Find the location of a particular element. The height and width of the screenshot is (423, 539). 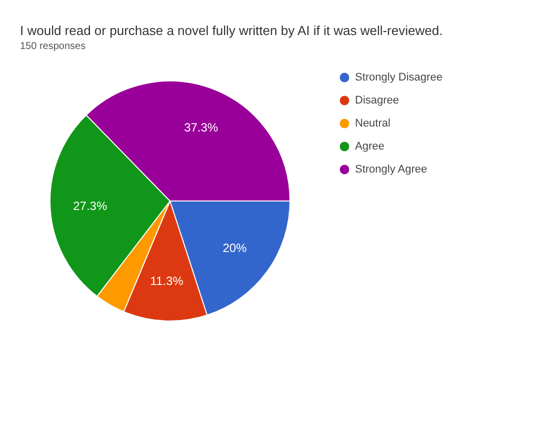

legend-label: Agree is located at coordinates (369, 146).